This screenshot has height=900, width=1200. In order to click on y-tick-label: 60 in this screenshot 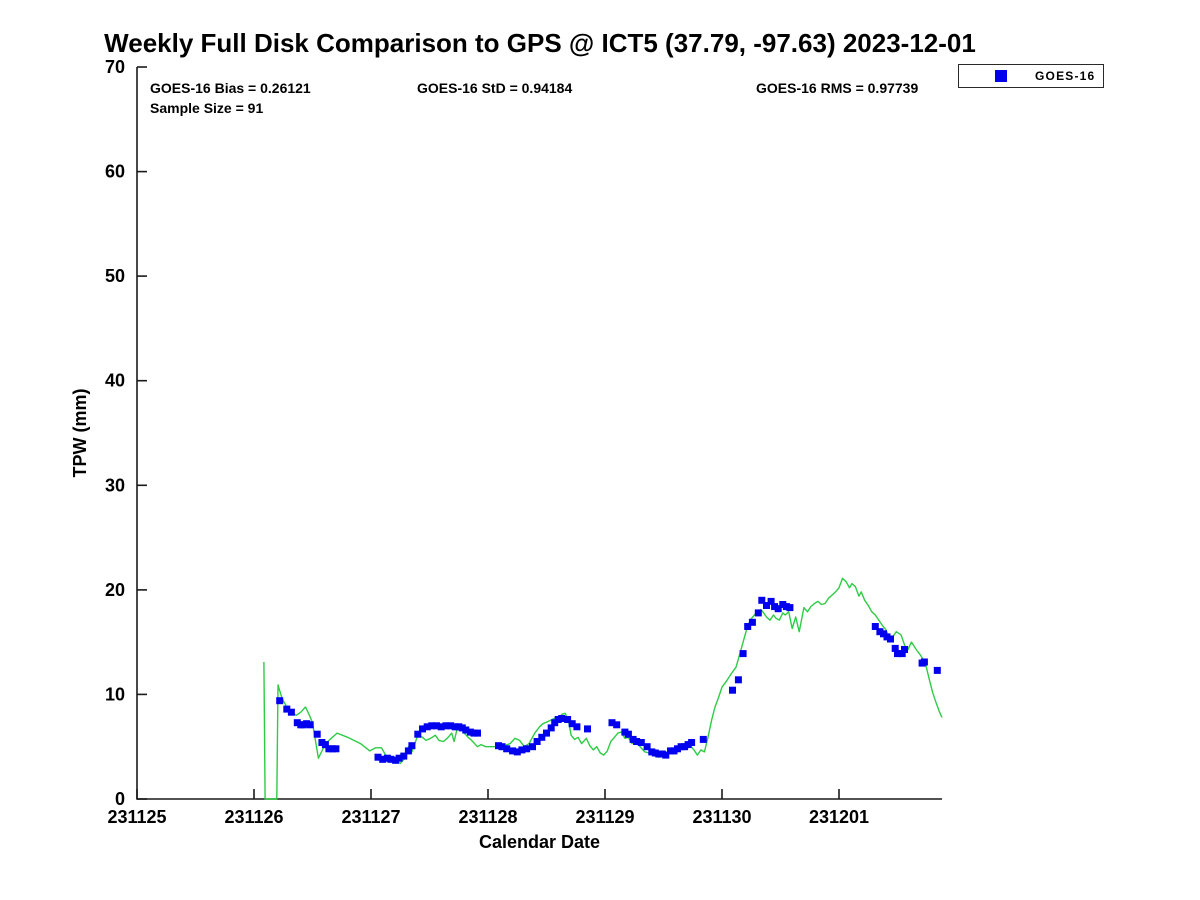, I will do `click(115, 172)`.